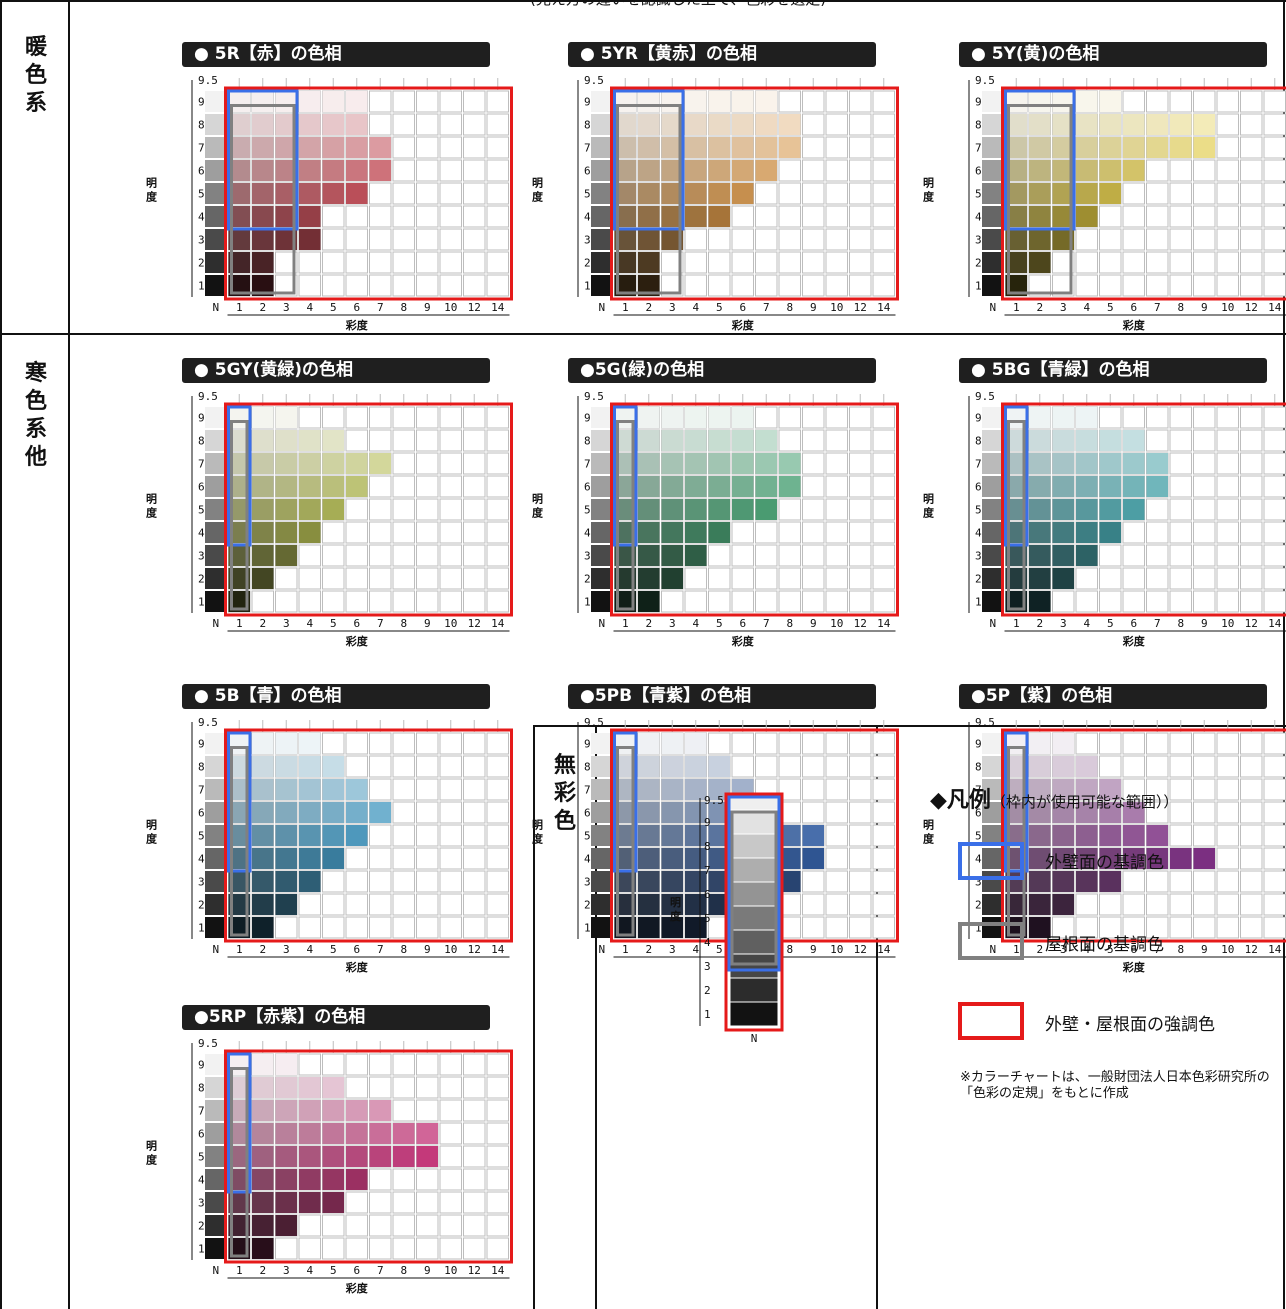 Image resolution: width=1286 pixels, height=1309 pixels. What do you see at coordinates (216, 262) in the screenshot?
I see `swatch-v2-cN` at bounding box center [216, 262].